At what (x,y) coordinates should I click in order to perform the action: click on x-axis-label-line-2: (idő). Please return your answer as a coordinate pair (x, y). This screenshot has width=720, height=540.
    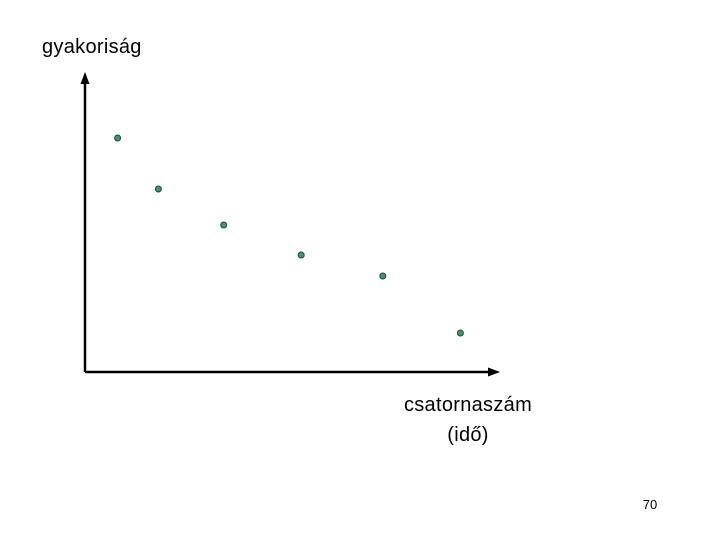
    Looking at the image, I should click on (468, 435).